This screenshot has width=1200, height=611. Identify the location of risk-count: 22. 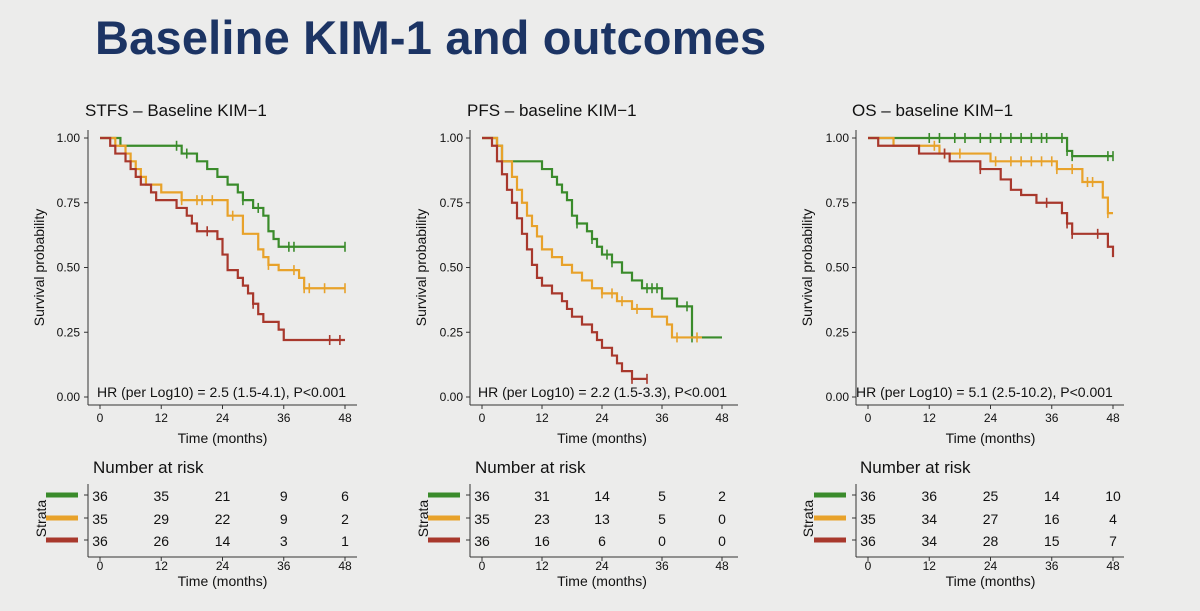
(223, 519).